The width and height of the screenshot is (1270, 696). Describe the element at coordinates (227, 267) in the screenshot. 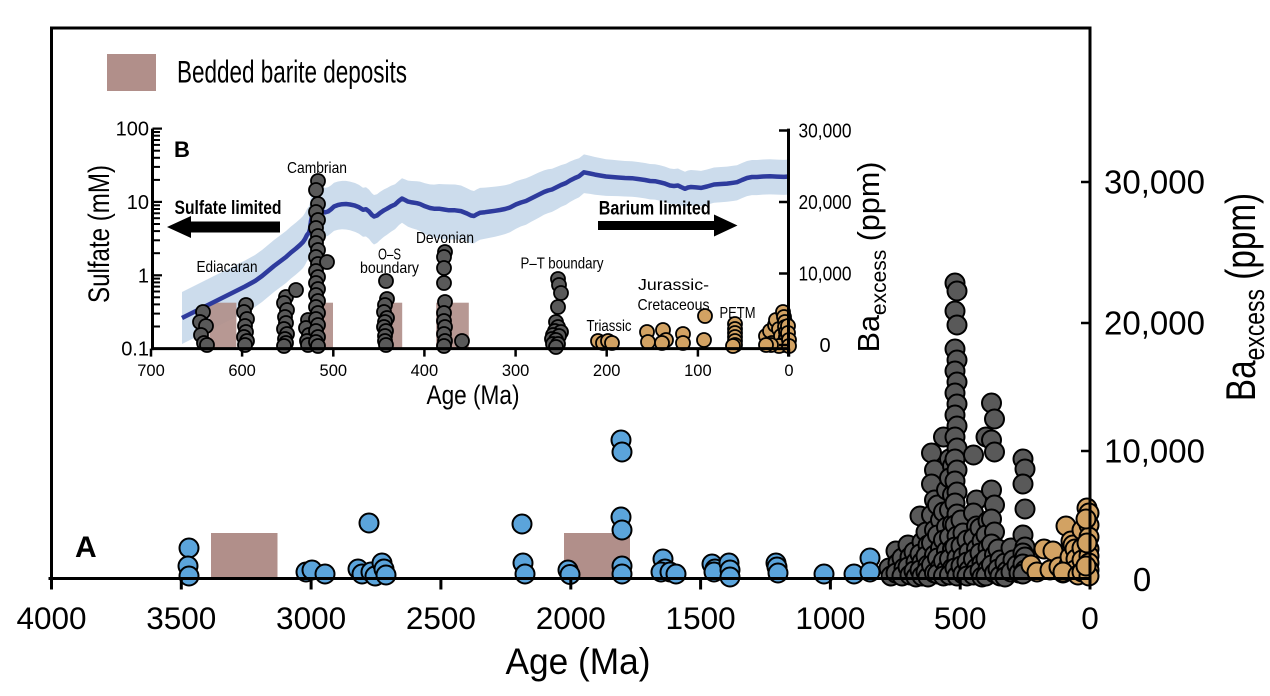

I see `svg-text: Ediacaran` at that location.